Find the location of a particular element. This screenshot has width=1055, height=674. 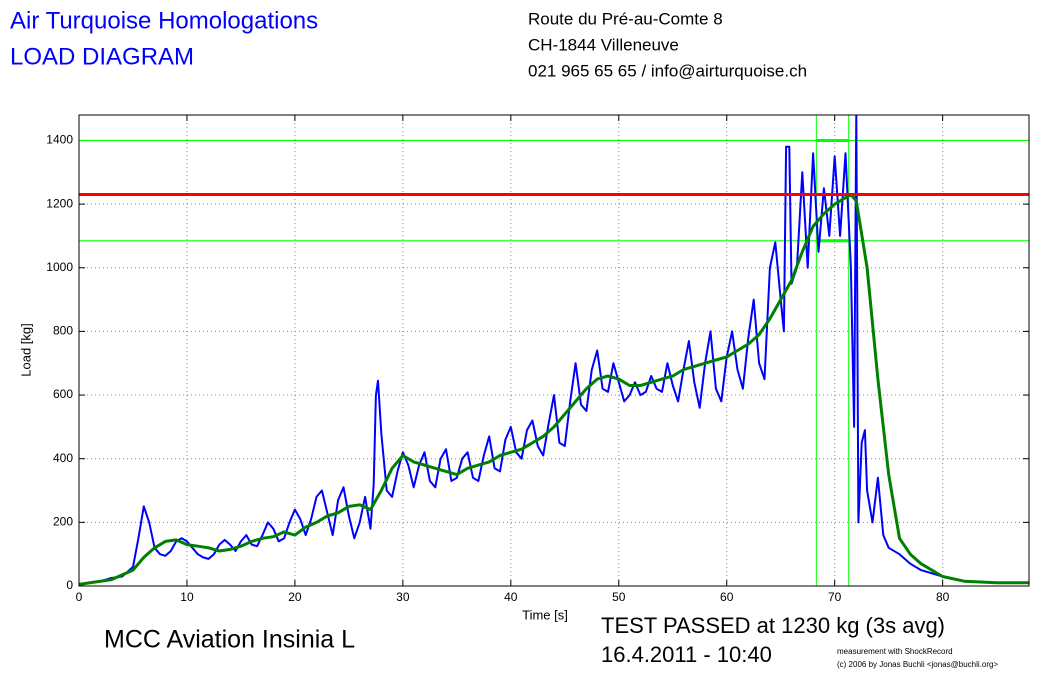

address-line: Route du Pré-au-Comte 8 is located at coordinates (625, 18).